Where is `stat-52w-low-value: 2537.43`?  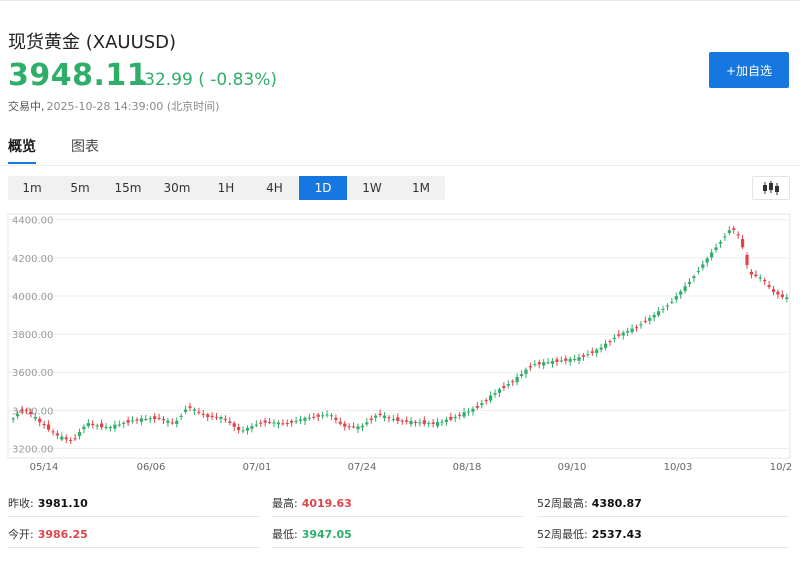
stat-52w-low-value: 2537.43 is located at coordinates (616, 534).